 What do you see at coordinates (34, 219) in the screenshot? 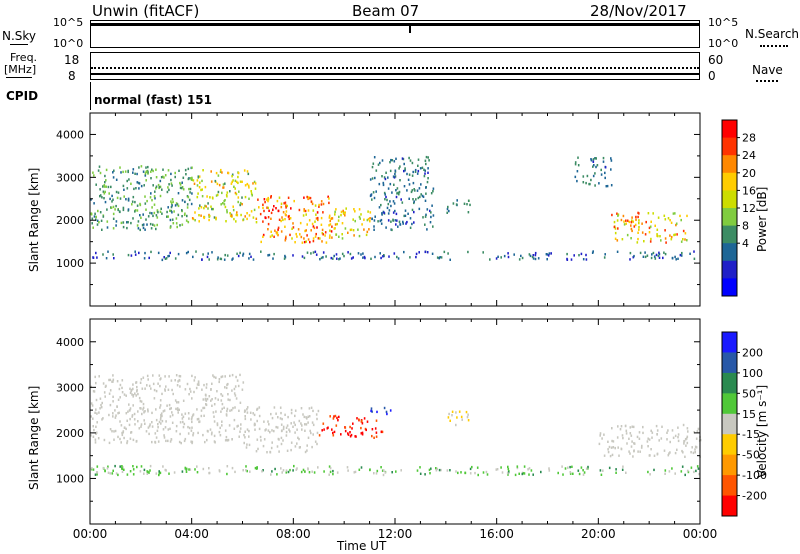
I see `power-y-axis-label: Slant Range [km]` at bounding box center [34, 219].